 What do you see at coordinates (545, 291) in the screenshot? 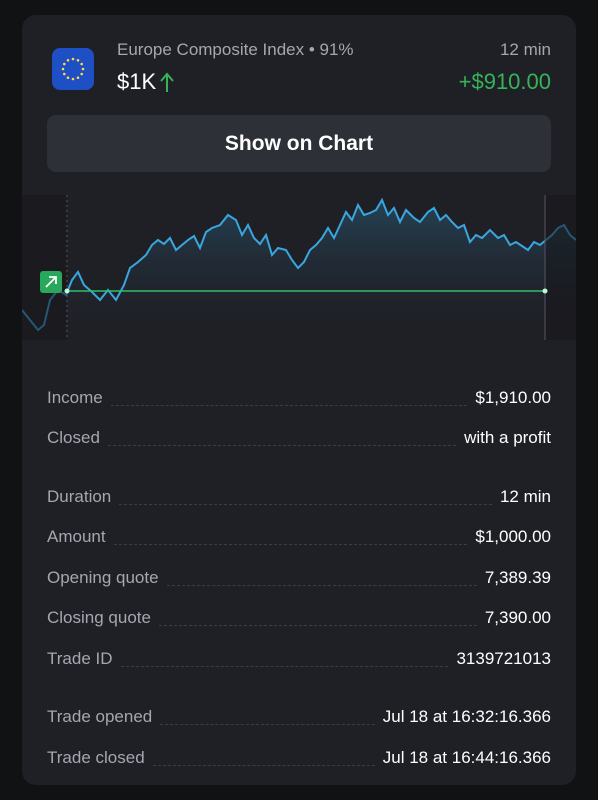
I see `close-point` at bounding box center [545, 291].